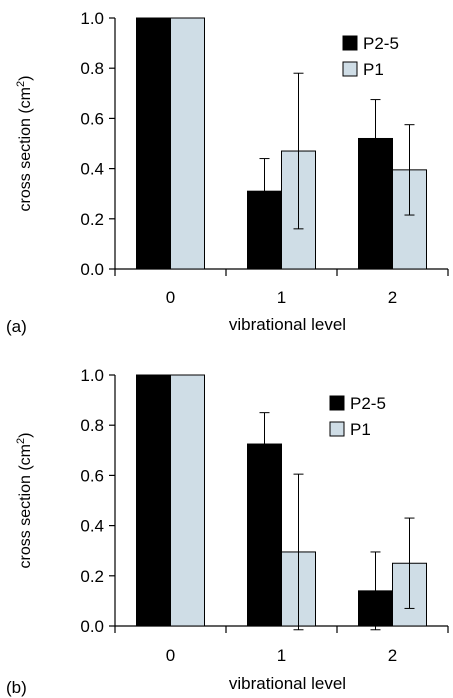 This screenshot has width=453, height=698. I want to click on panel-label: (a), so click(16, 326).